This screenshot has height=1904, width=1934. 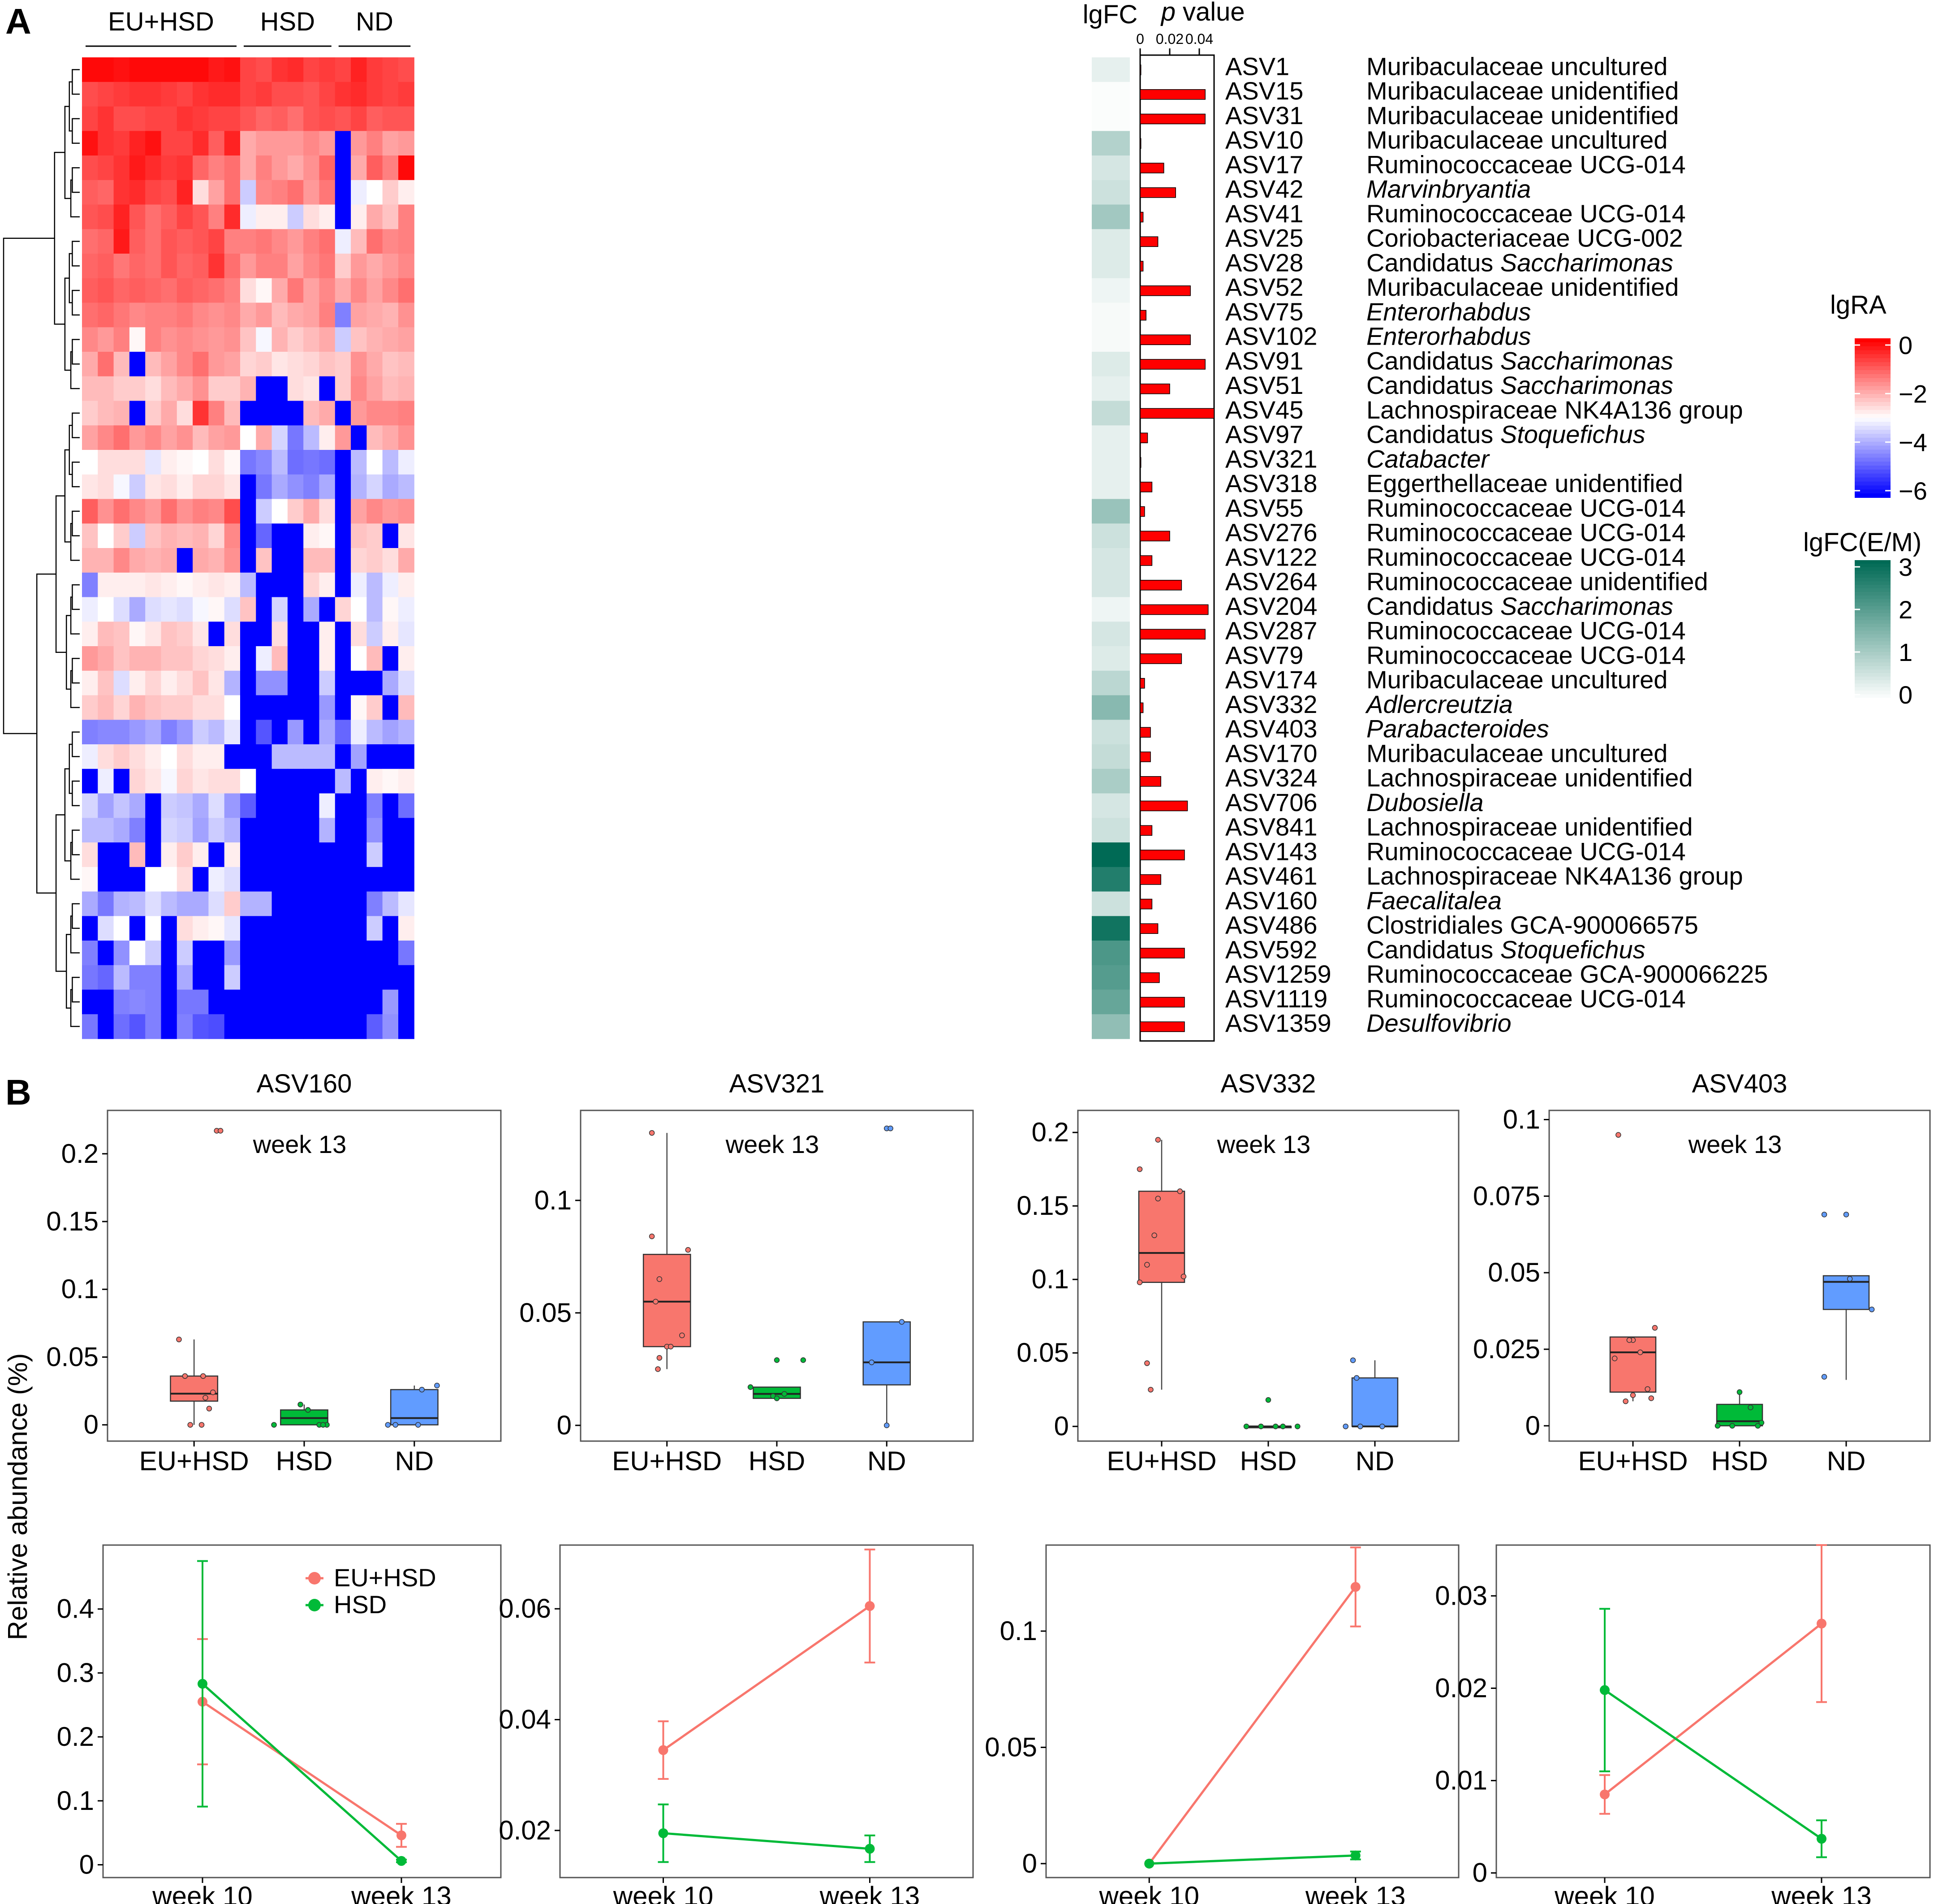 I want to click on row-asv-label: ASV264, so click(x=1271, y=581).